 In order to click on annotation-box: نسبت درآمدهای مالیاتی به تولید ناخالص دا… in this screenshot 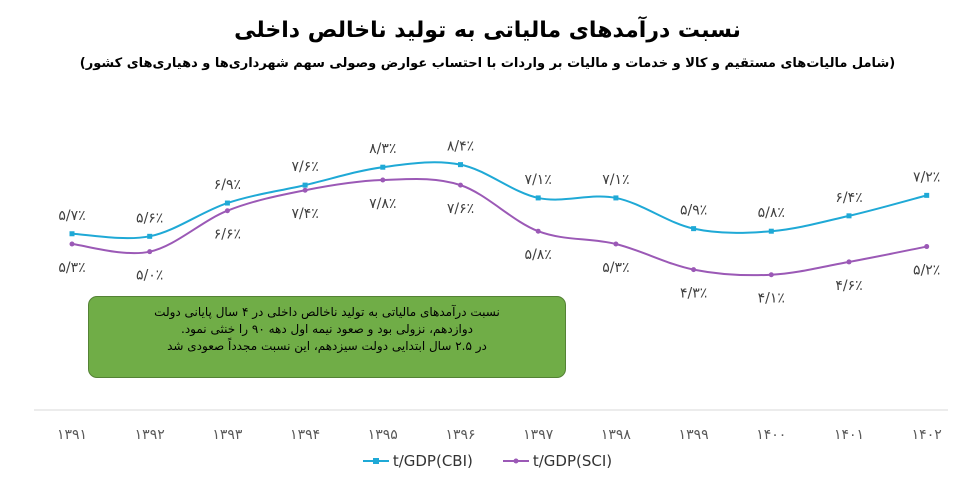, I will do `click(327, 337)`.